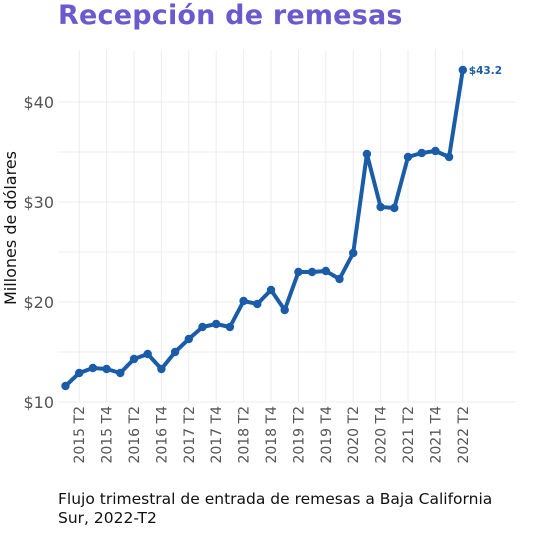 This screenshot has width=540, height=540. Describe the element at coordinates (38, 102) in the screenshot. I see `y-tick-label: $40` at that location.